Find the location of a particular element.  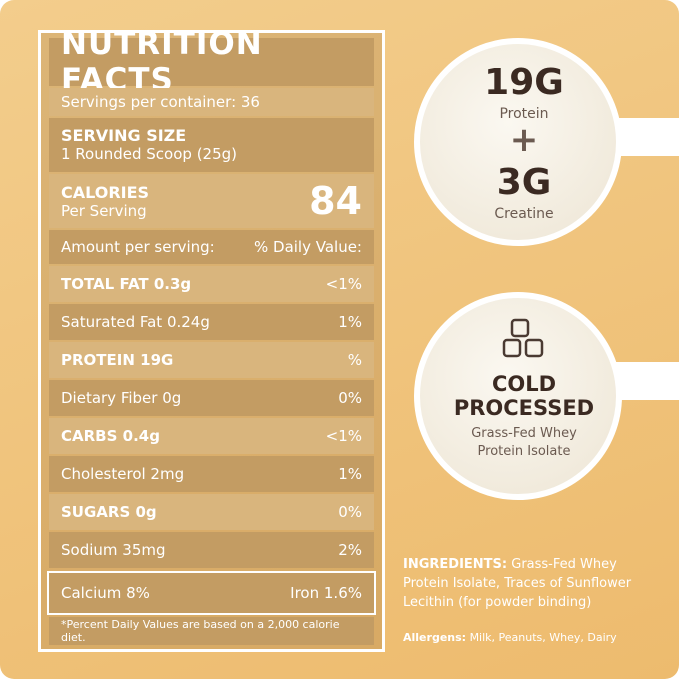

dv-header: Amount per serving: % Daily Value: is located at coordinates (211, 247).